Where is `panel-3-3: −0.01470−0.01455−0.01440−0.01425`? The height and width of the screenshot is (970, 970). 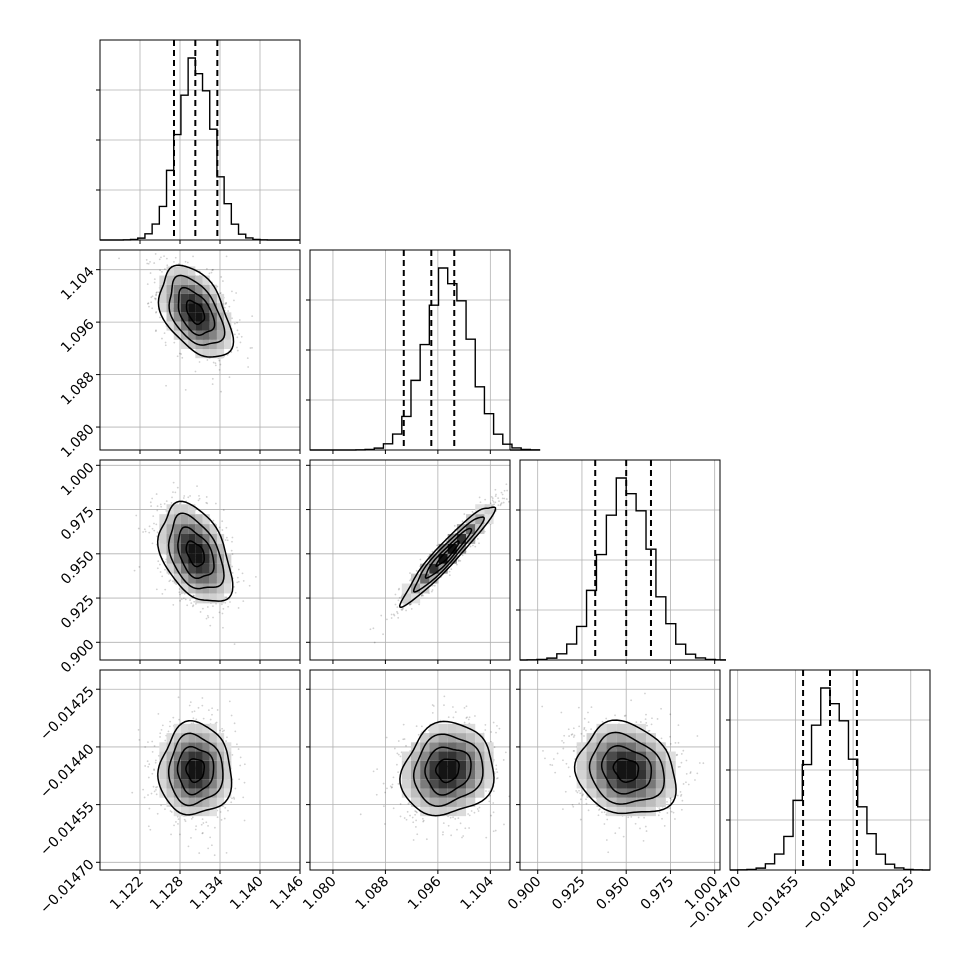
panel-3-3: −0.01470−0.01455−0.01440−0.01425 is located at coordinates (807, 801).